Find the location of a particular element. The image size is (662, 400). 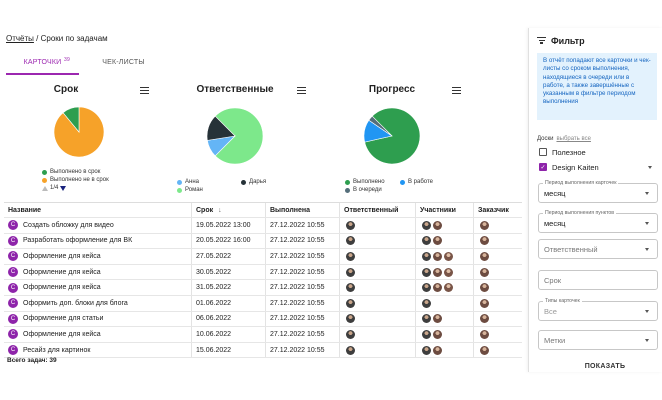

column-header-responsible: Ответственный is located at coordinates (378, 210).